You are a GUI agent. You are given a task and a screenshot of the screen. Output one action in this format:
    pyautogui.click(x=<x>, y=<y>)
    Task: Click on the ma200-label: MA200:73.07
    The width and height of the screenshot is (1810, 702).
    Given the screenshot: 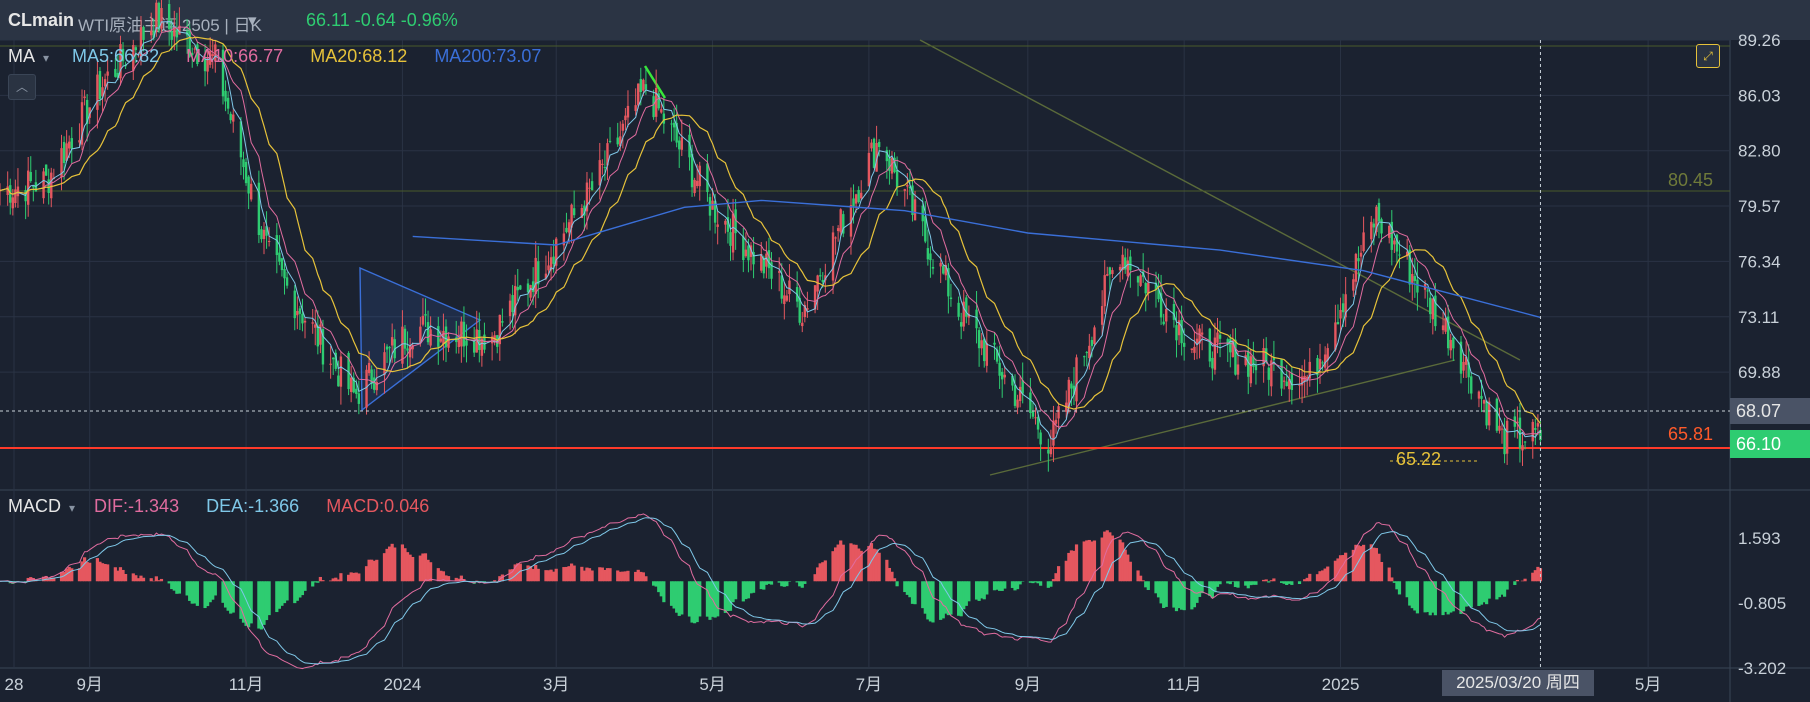 What is the action you would take?
    pyautogui.click(x=488, y=56)
    